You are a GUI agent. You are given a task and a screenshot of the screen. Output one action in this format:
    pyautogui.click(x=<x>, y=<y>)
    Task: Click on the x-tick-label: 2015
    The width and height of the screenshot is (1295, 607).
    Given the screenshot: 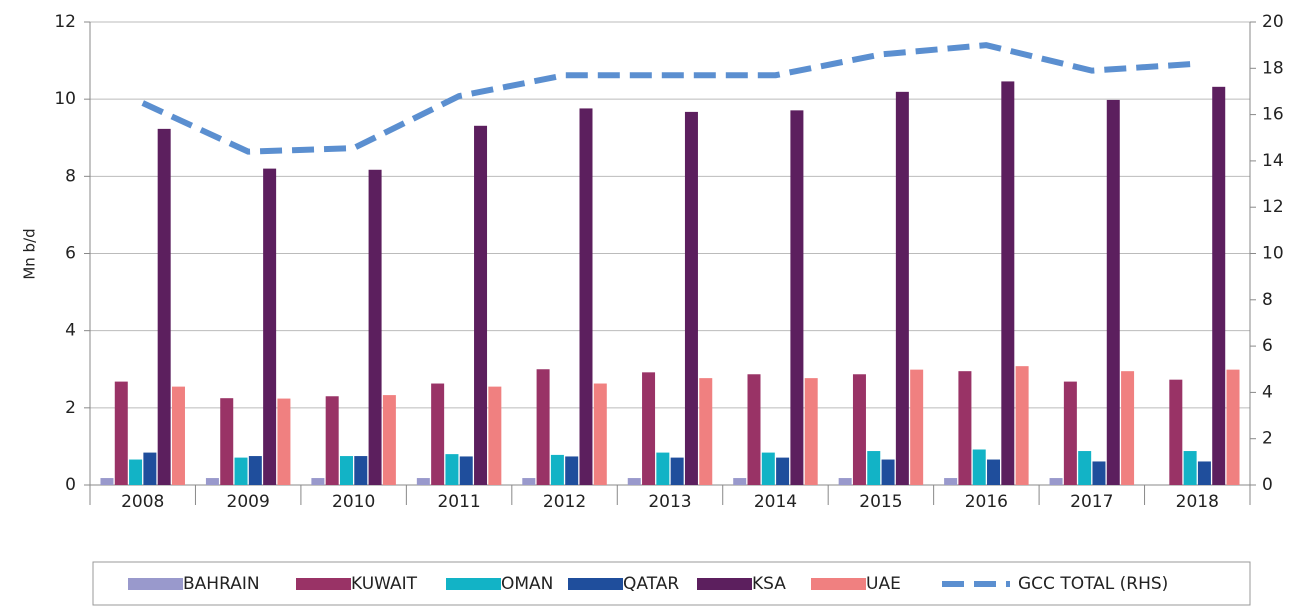 What is the action you would take?
    pyautogui.click(x=880, y=502)
    